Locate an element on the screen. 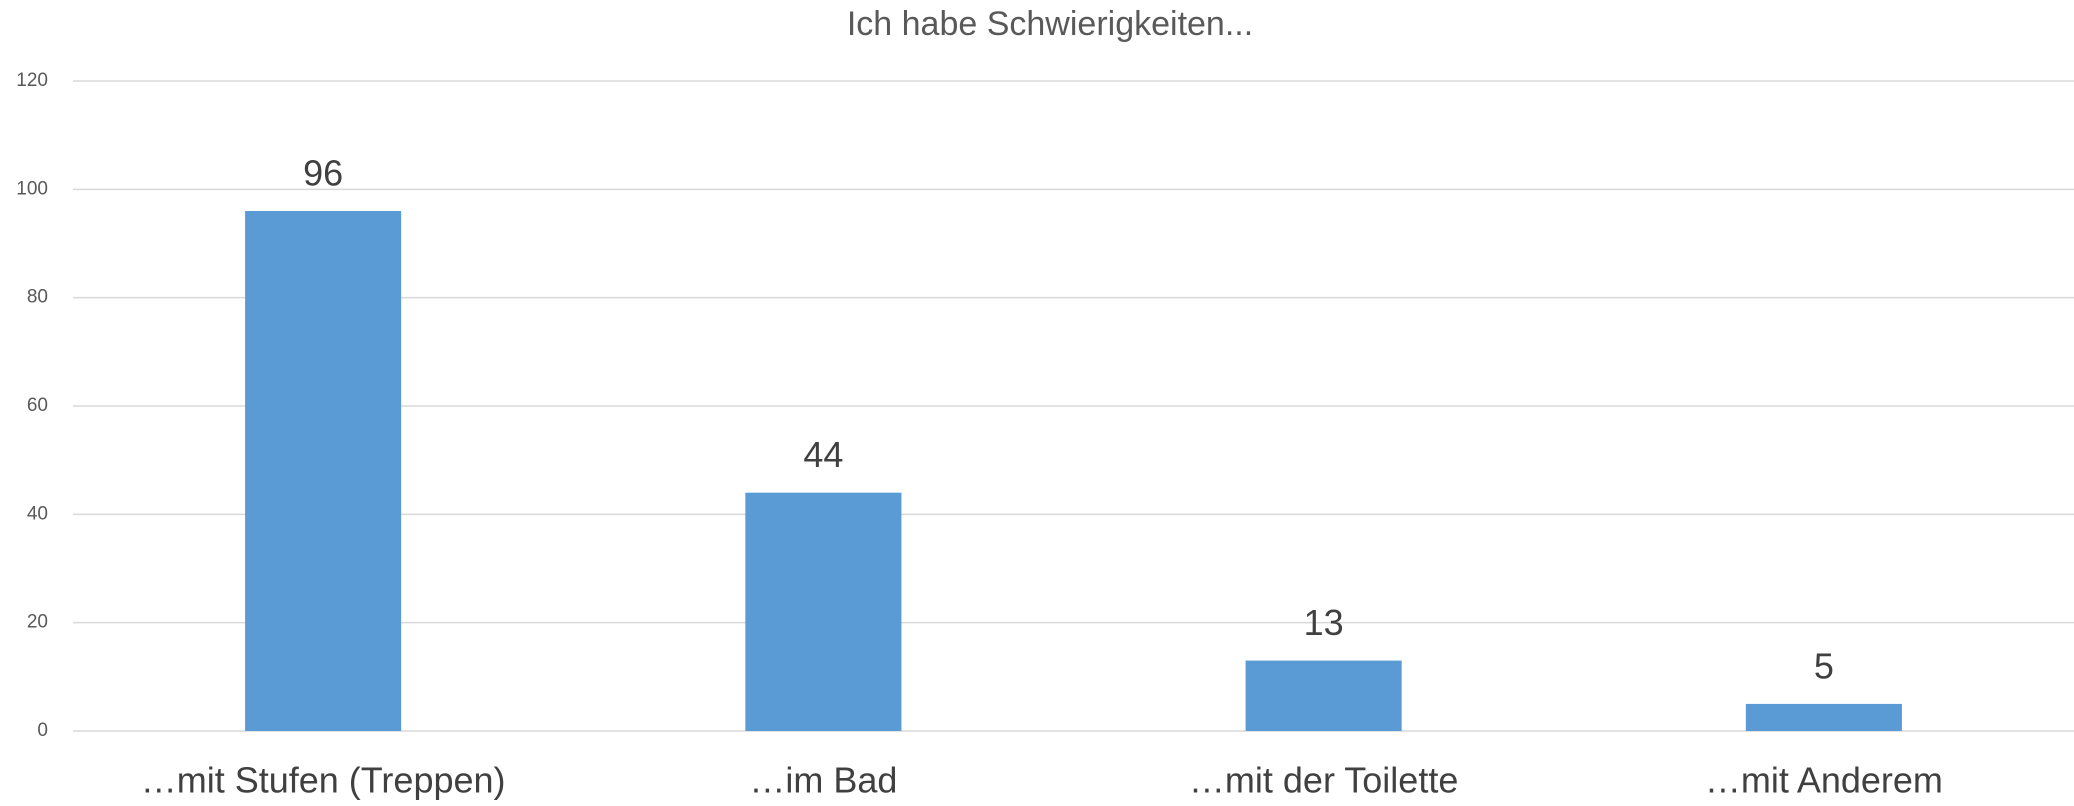 This screenshot has height=806, width=2074. data-label: 5 is located at coordinates (1824, 665).